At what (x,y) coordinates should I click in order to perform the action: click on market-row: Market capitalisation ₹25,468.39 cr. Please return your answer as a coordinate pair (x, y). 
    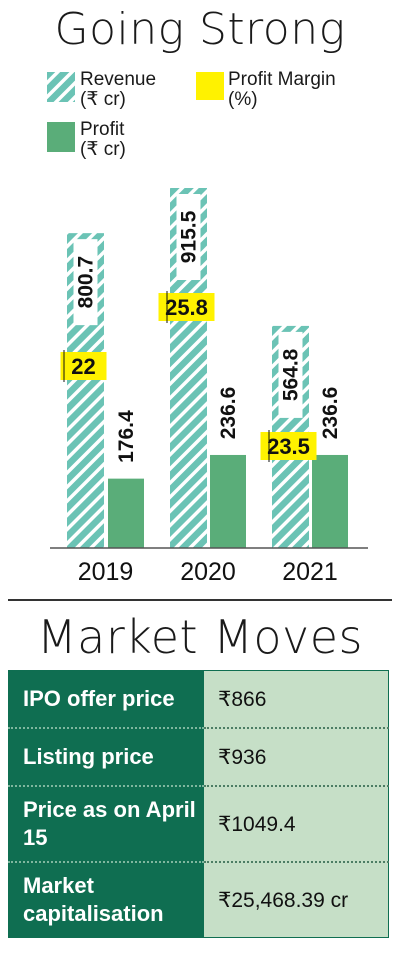
    Looking at the image, I should click on (198, 900).